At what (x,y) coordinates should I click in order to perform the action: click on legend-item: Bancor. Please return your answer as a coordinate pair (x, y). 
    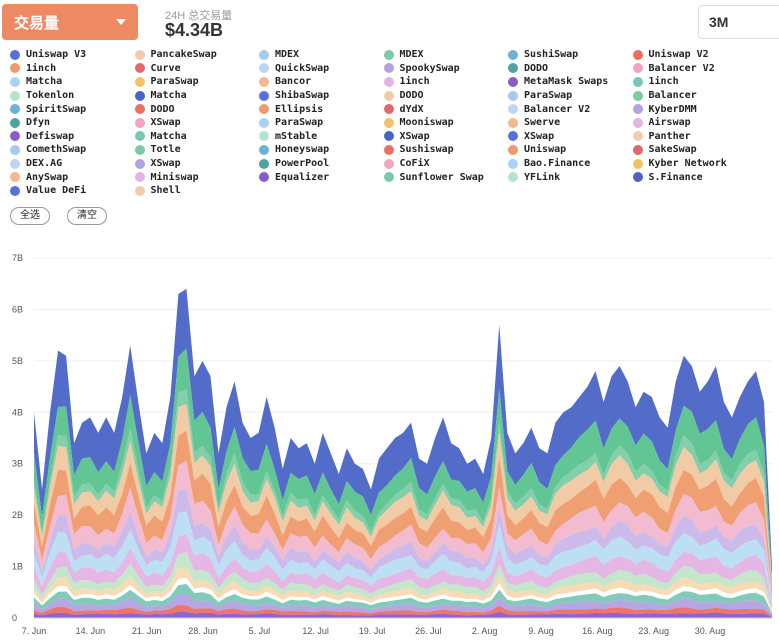
    Looking at the image, I should click on (321, 82).